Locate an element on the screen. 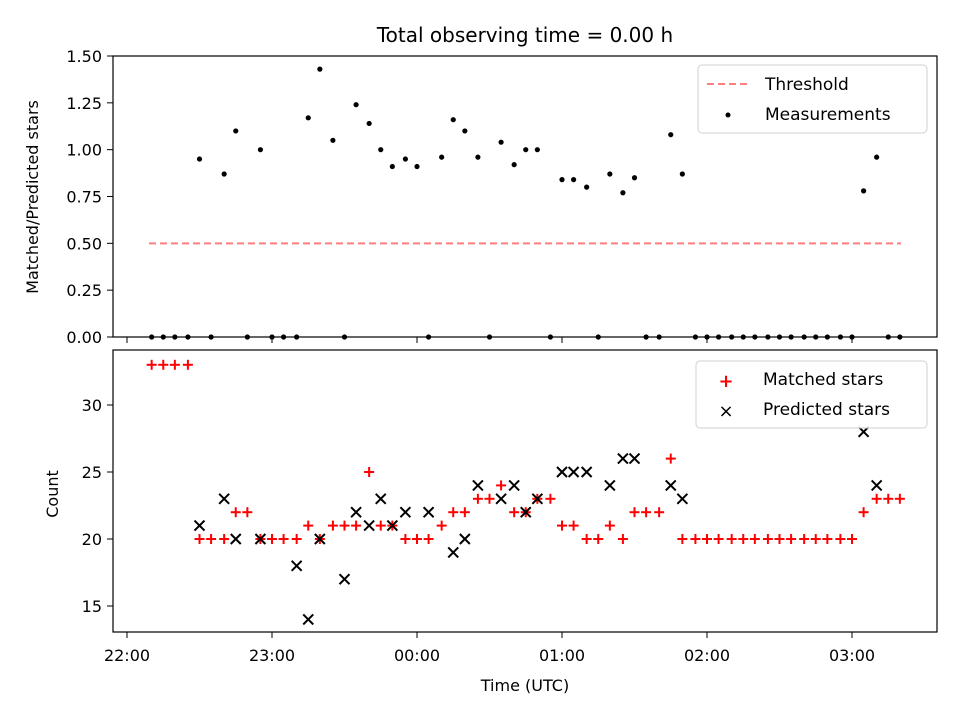 The width and height of the screenshot is (960, 720). top-y-tick-label: 0.50 is located at coordinates (84, 243).